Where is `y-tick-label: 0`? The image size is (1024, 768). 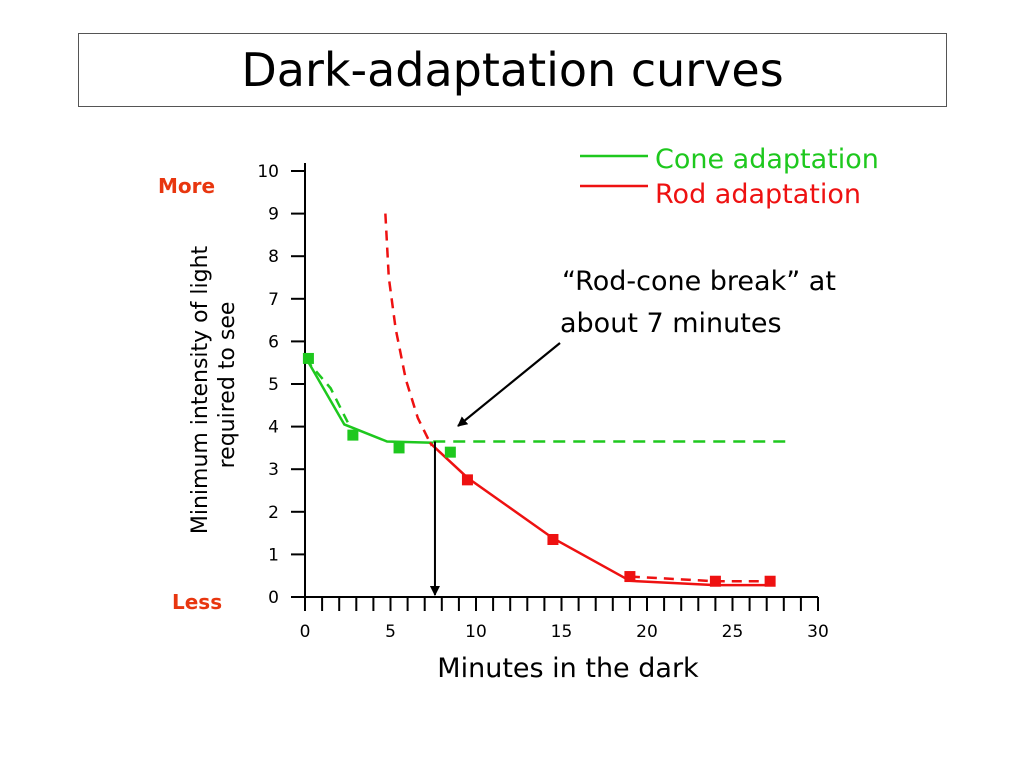 y-tick-label: 0 is located at coordinates (273, 598).